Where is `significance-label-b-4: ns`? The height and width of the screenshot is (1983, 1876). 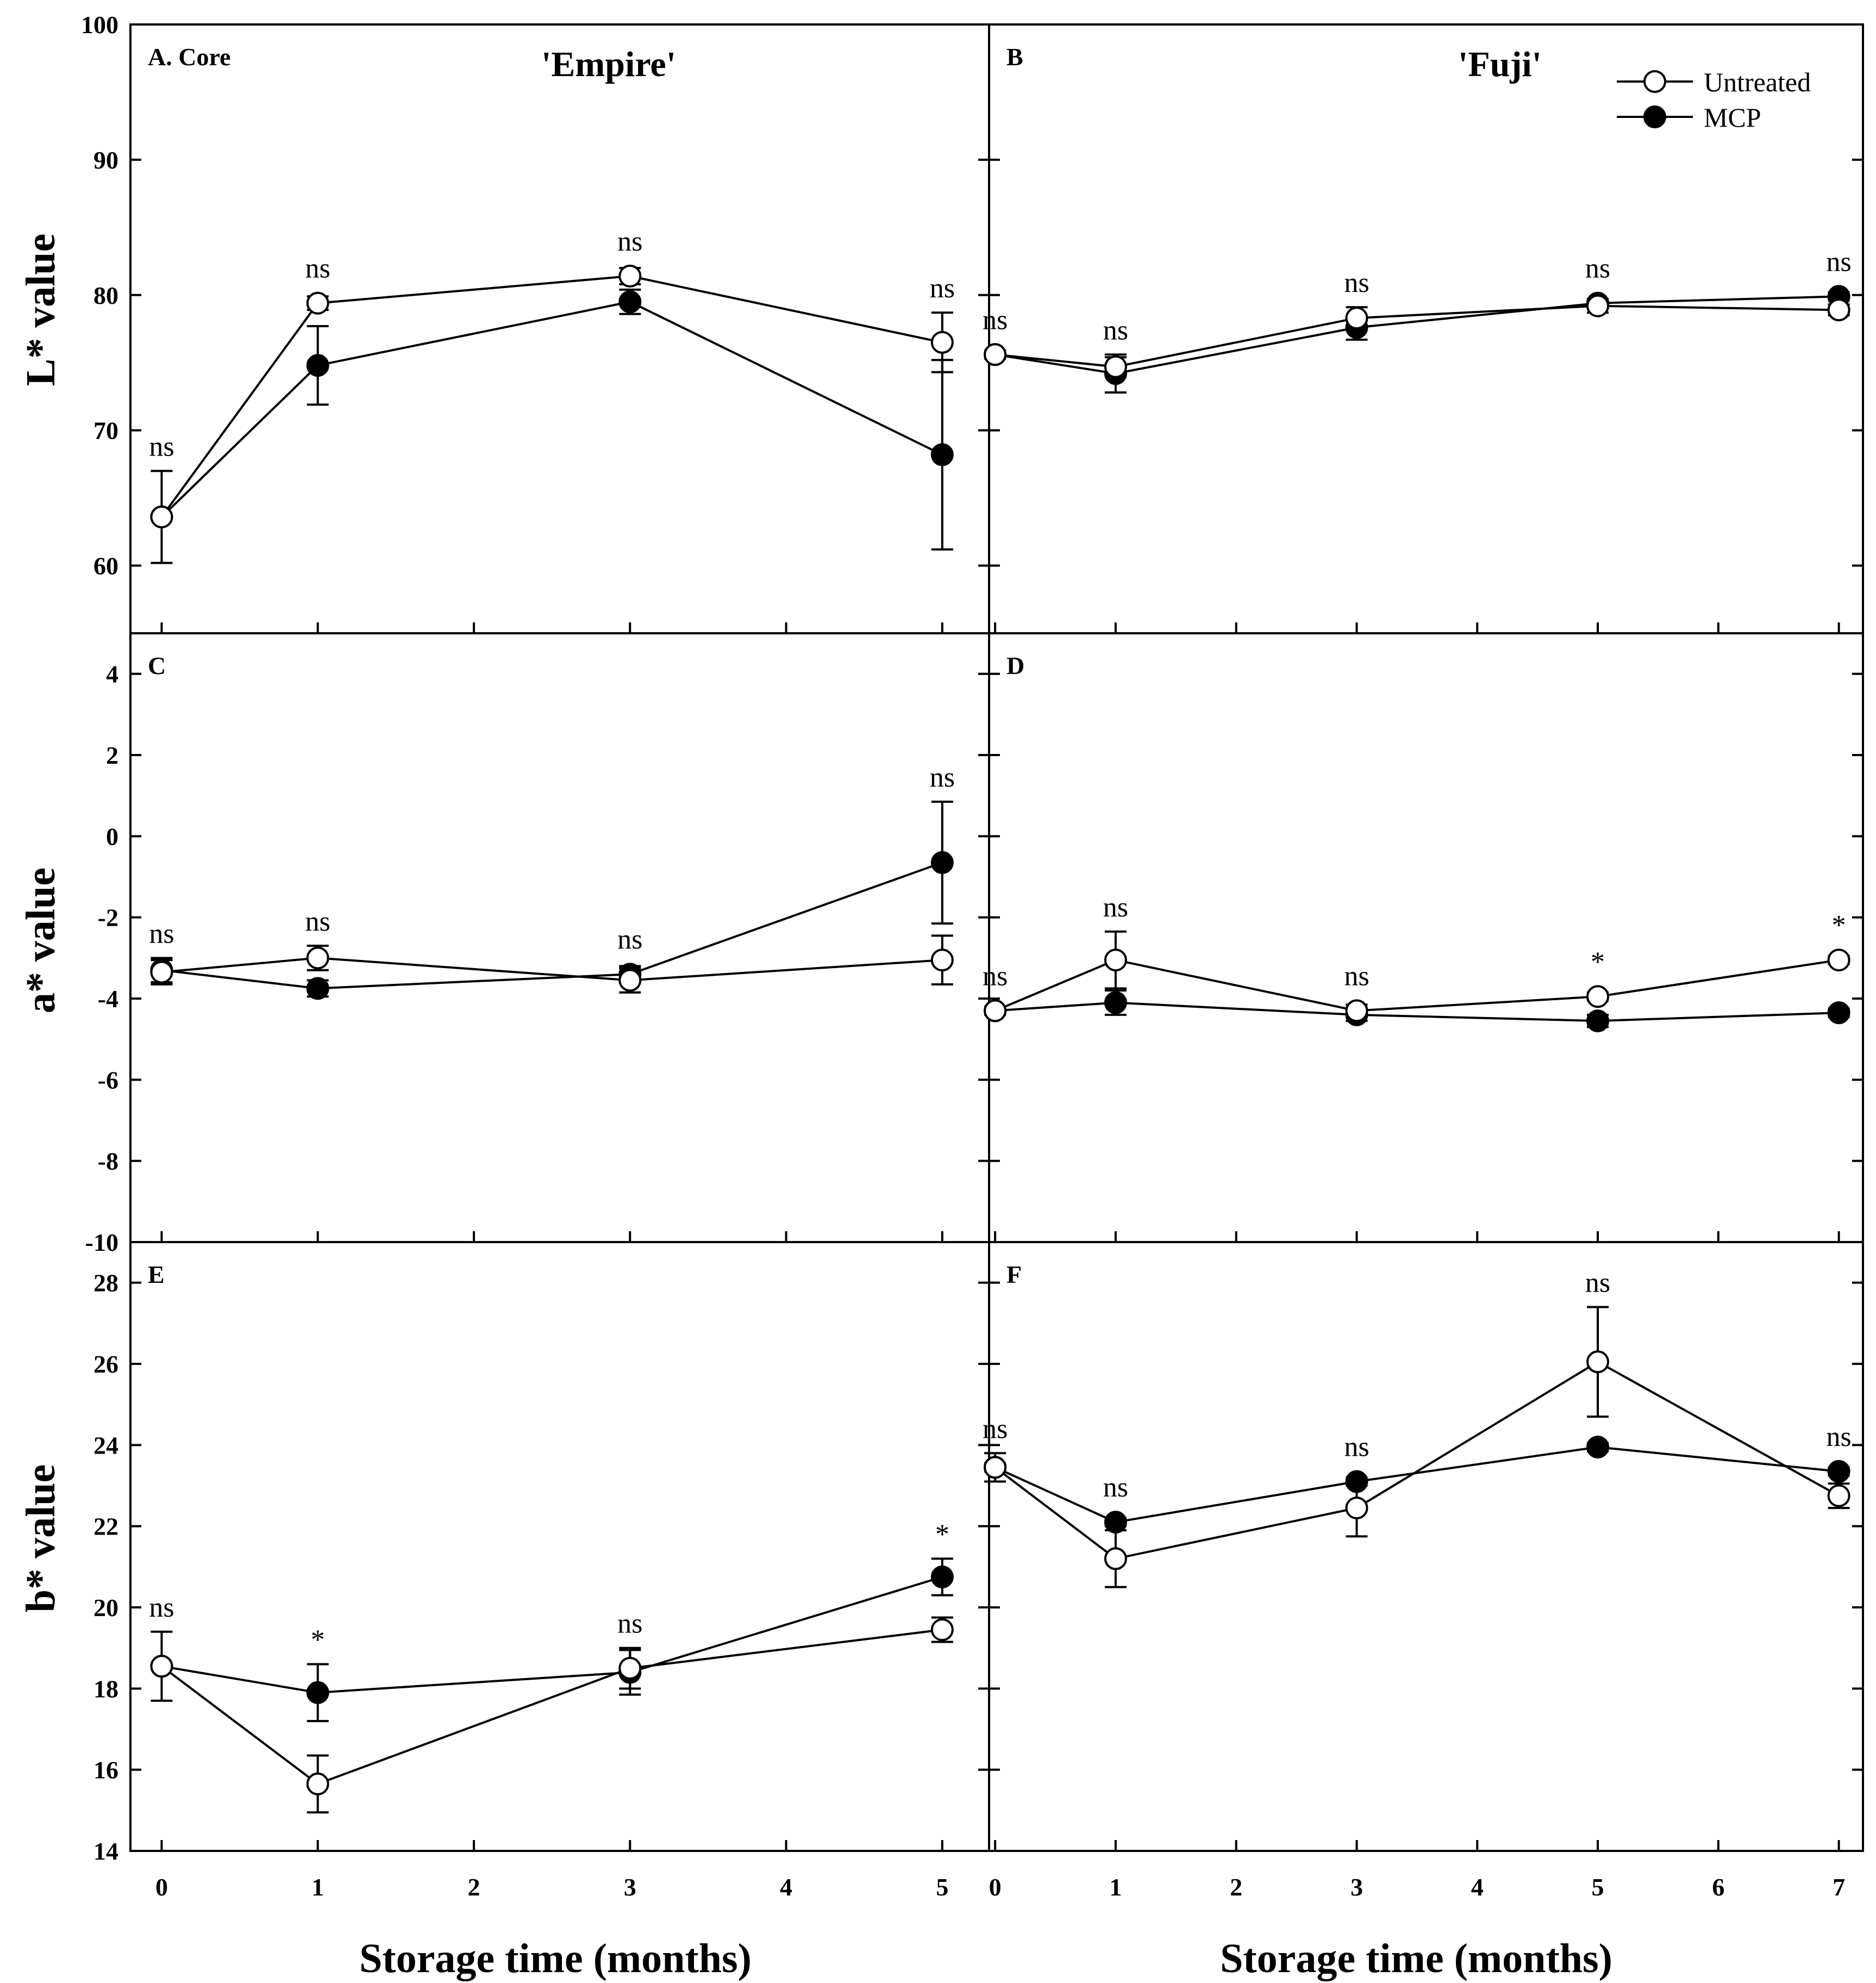
significance-label-b-4: ns is located at coordinates (1839, 261).